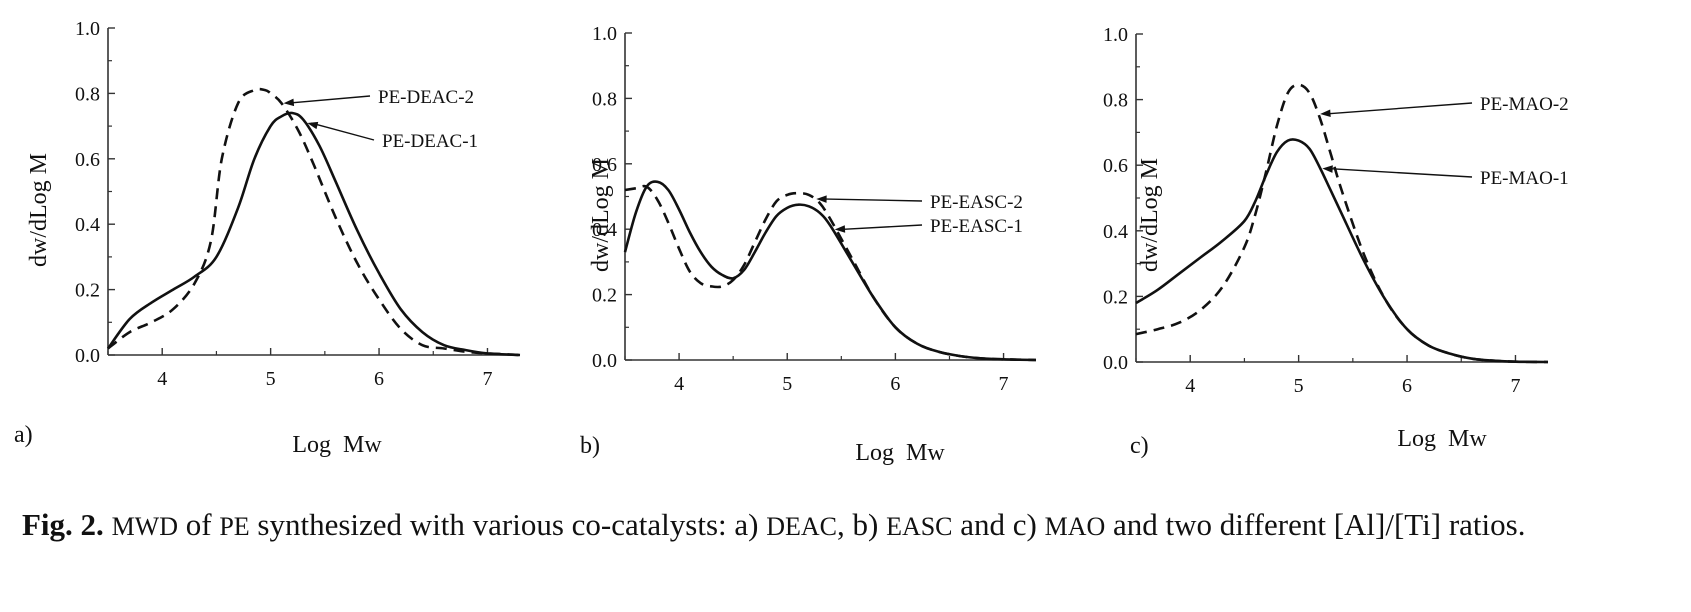 This screenshot has width=1691, height=612. What do you see at coordinates (1004, 384) in the screenshot?
I see `panel-b-x-tick-label: 7` at bounding box center [1004, 384].